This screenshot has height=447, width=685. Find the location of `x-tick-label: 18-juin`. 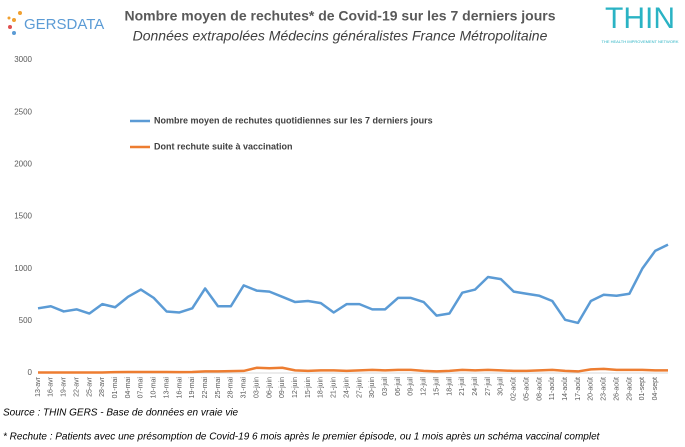

x-tick-label: 18-juin is located at coordinates (321, 387).